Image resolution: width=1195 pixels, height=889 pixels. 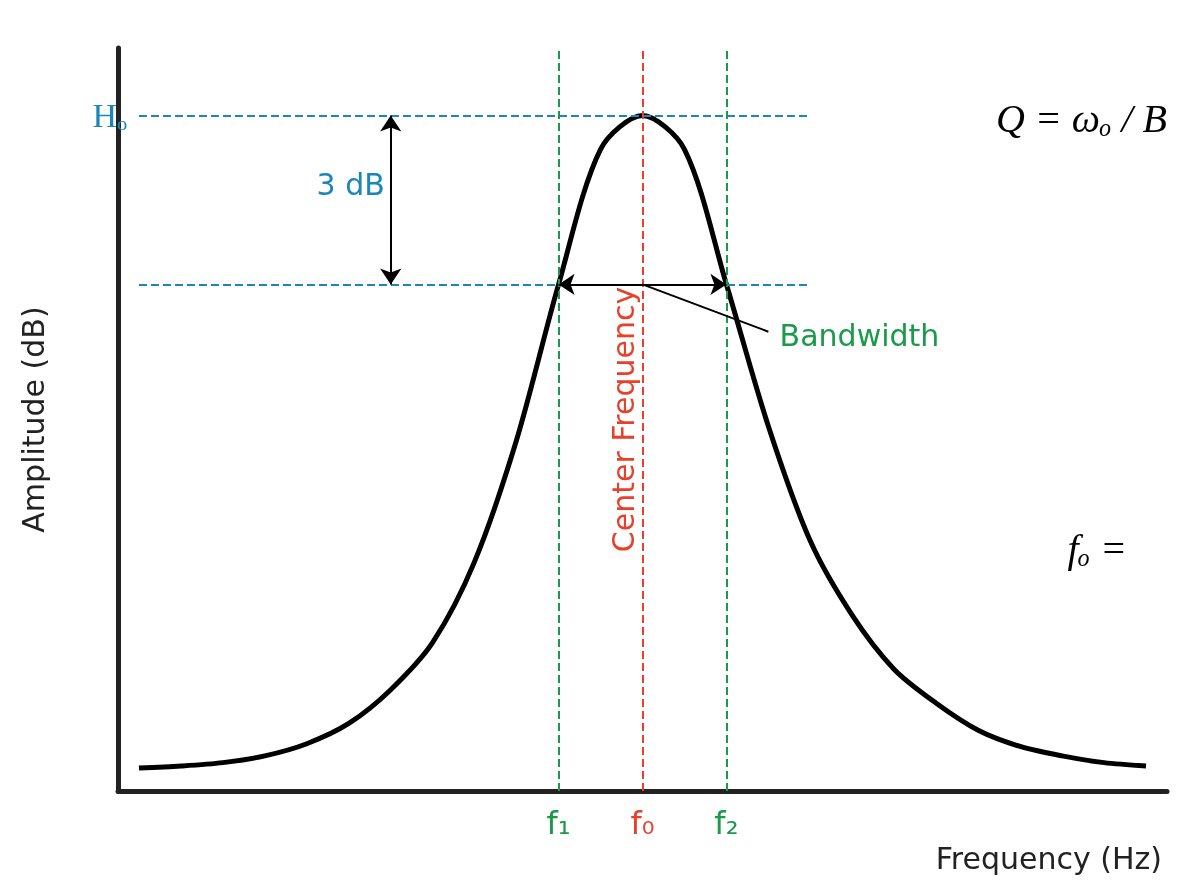 I want to click on annotation: 3 dB, so click(x=350, y=185).